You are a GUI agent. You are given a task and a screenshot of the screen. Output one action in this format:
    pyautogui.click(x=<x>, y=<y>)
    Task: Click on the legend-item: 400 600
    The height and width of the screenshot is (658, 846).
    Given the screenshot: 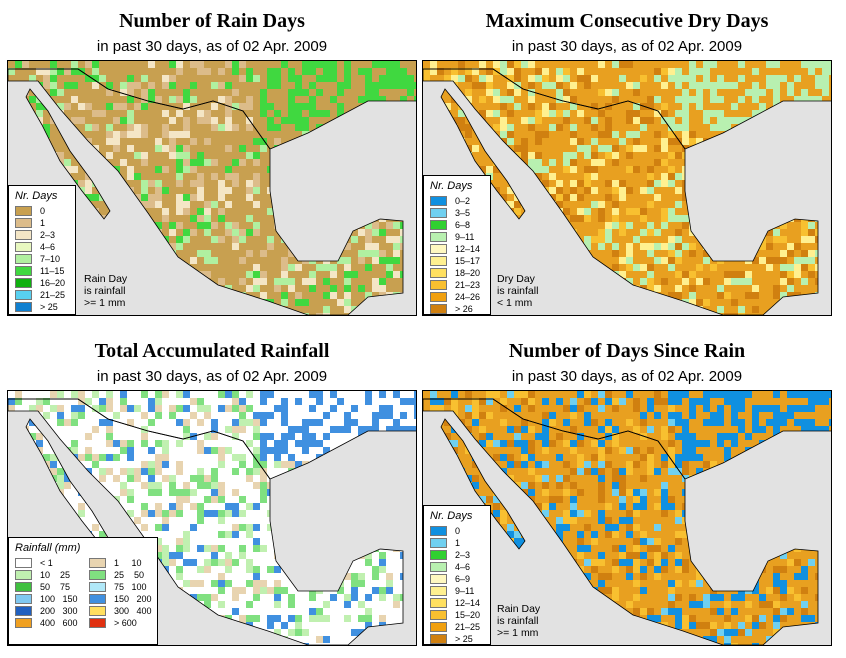 What is the action you would take?
    pyautogui.click(x=52, y=623)
    